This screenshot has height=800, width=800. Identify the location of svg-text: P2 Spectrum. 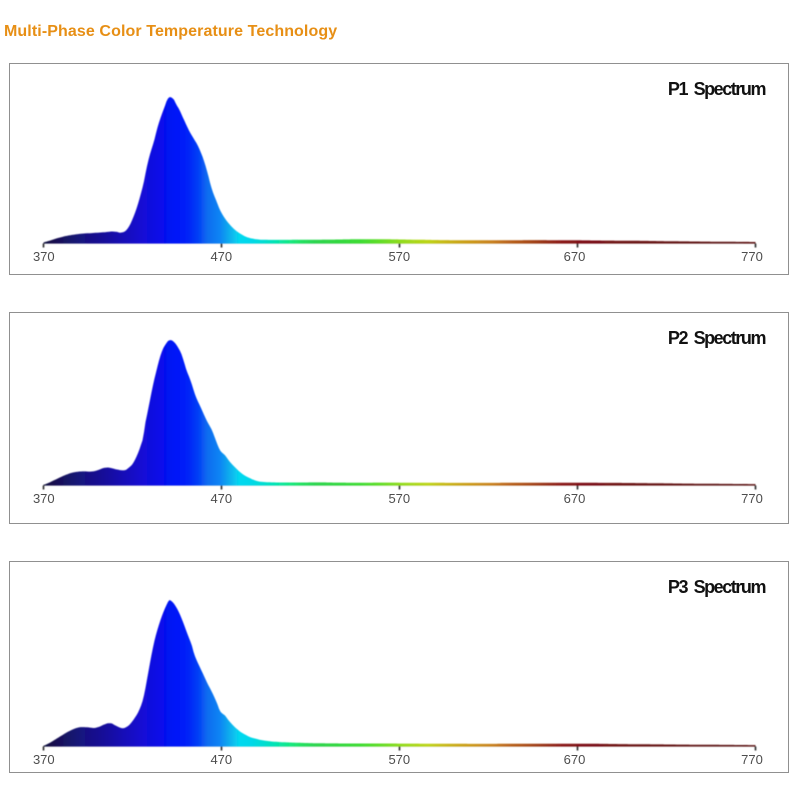
(717, 338).